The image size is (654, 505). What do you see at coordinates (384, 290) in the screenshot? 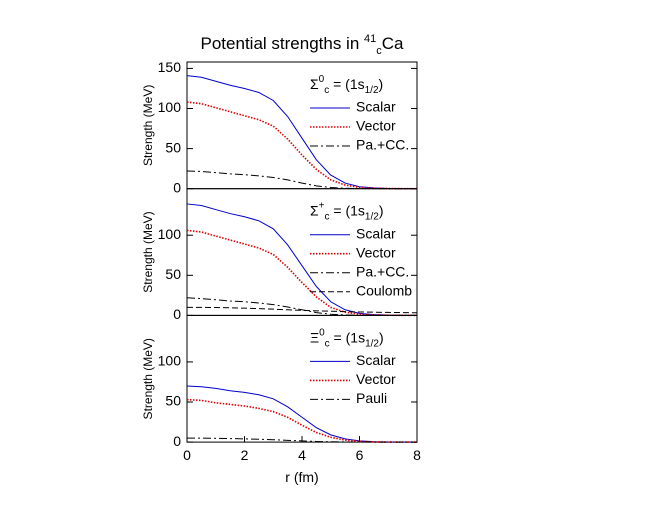
I see `legend-label: Coulomb` at bounding box center [384, 290].